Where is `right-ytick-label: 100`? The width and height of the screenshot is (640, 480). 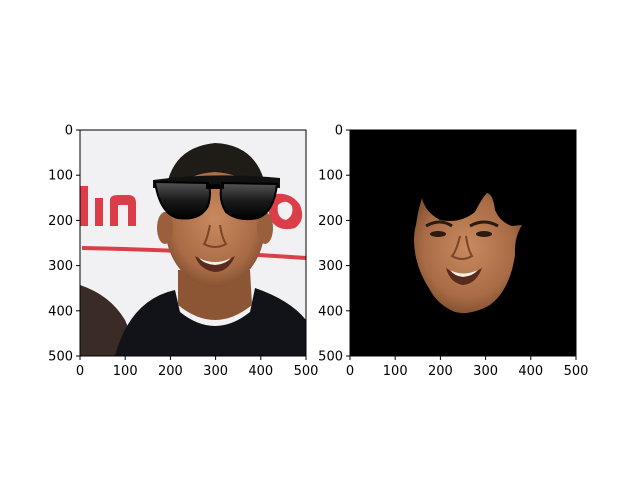
right-ytick-label: 100 is located at coordinates (330, 176).